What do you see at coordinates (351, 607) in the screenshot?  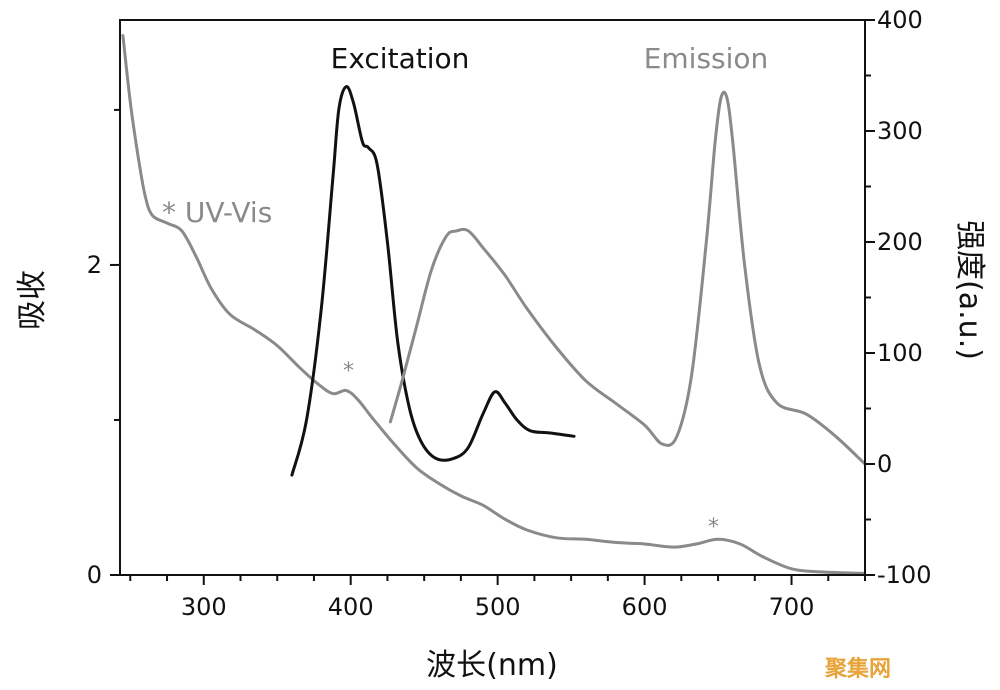 I see `x-tick-label: 400` at bounding box center [351, 607].